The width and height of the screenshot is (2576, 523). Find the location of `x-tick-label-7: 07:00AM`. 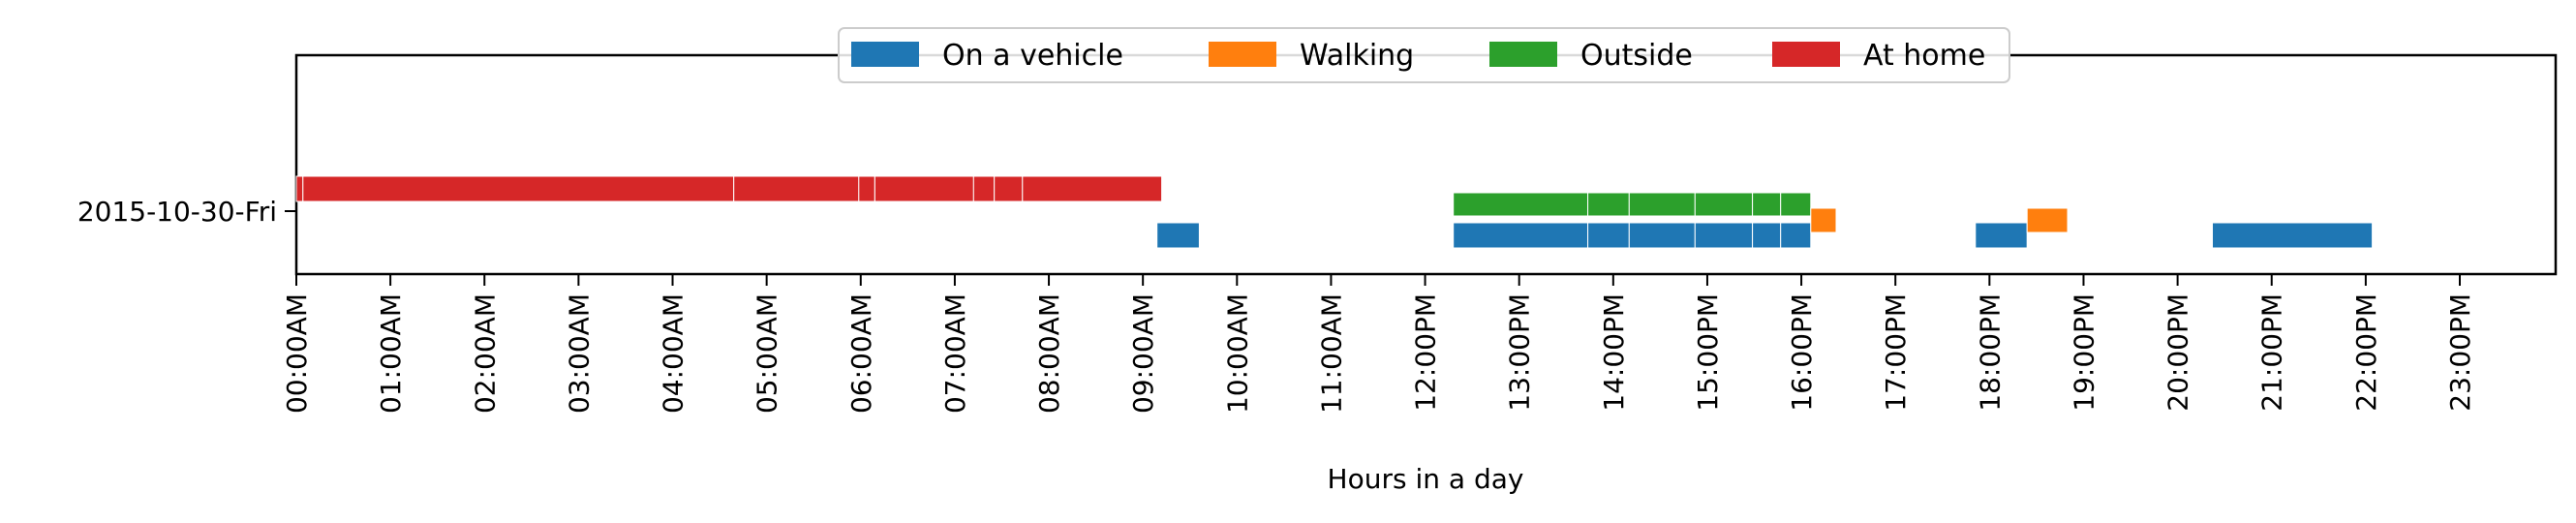

x-tick-label-7: 07:00AM is located at coordinates (955, 353).